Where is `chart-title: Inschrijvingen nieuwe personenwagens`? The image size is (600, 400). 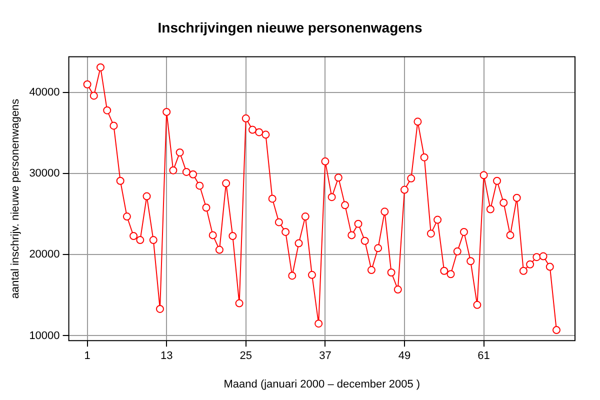
chart-title: Inschrijvingen nieuwe personenwagens is located at coordinates (290, 27).